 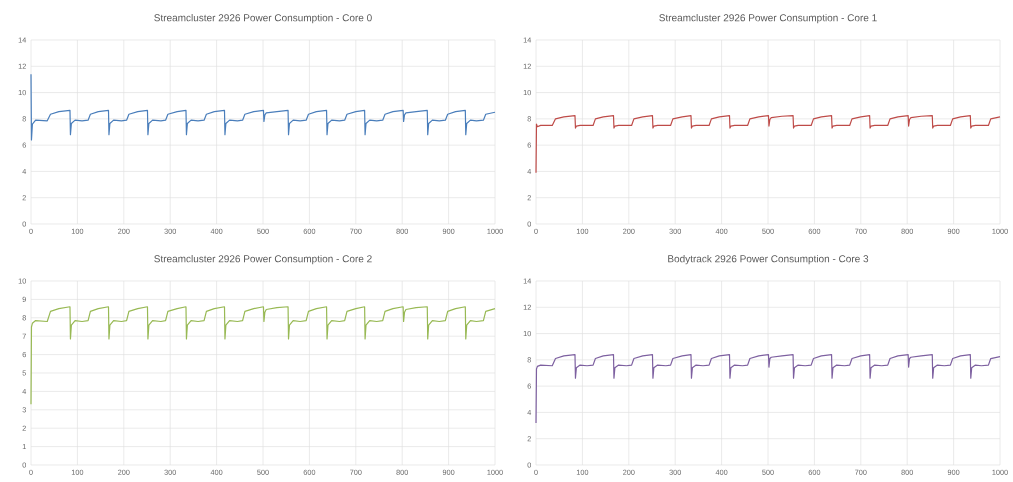 What do you see at coordinates (768, 259) in the screenshot?
I see `chart-title: Bodytrack 2926 Power Consumption - Core 3` at bounding box center [768, 259].